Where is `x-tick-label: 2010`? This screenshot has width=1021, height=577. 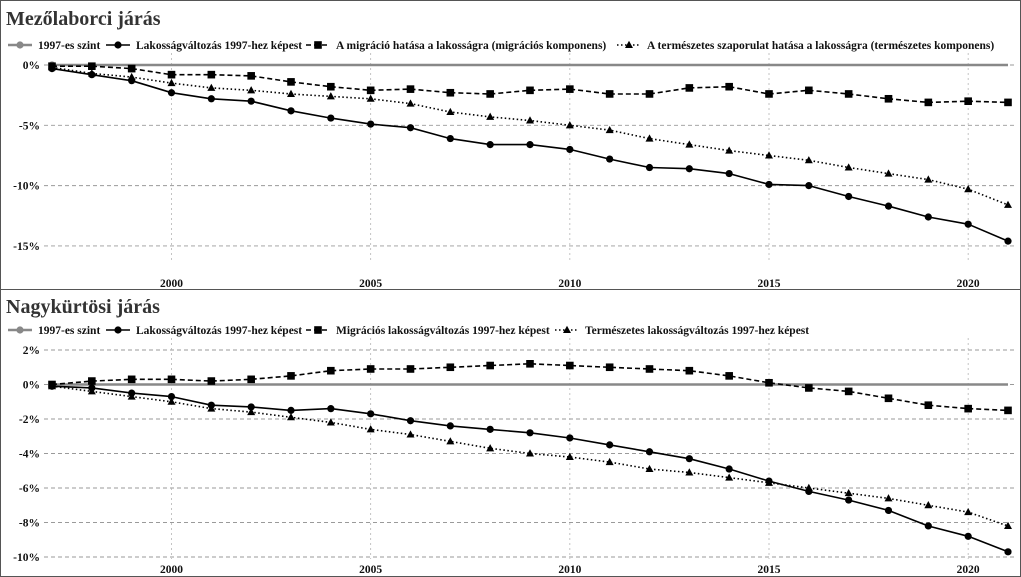
x-tick-label: 2010 is located at coordinates (569, 570).